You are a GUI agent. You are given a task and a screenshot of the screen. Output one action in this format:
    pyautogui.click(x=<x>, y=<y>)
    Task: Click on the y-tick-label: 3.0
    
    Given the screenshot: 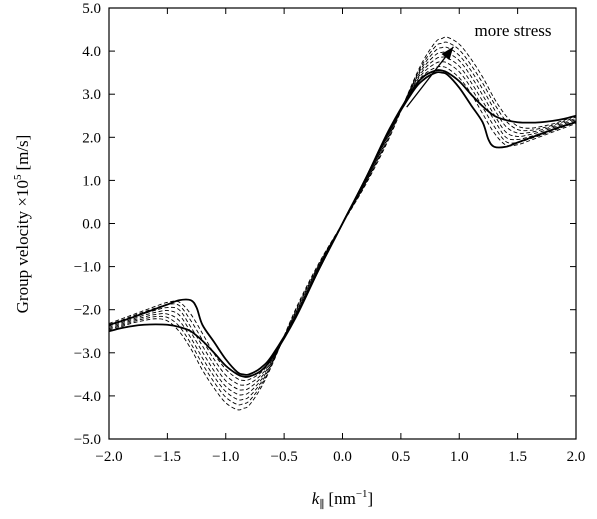 What is the action you would take?
    pyautogui.click(x=91, y=95)
    